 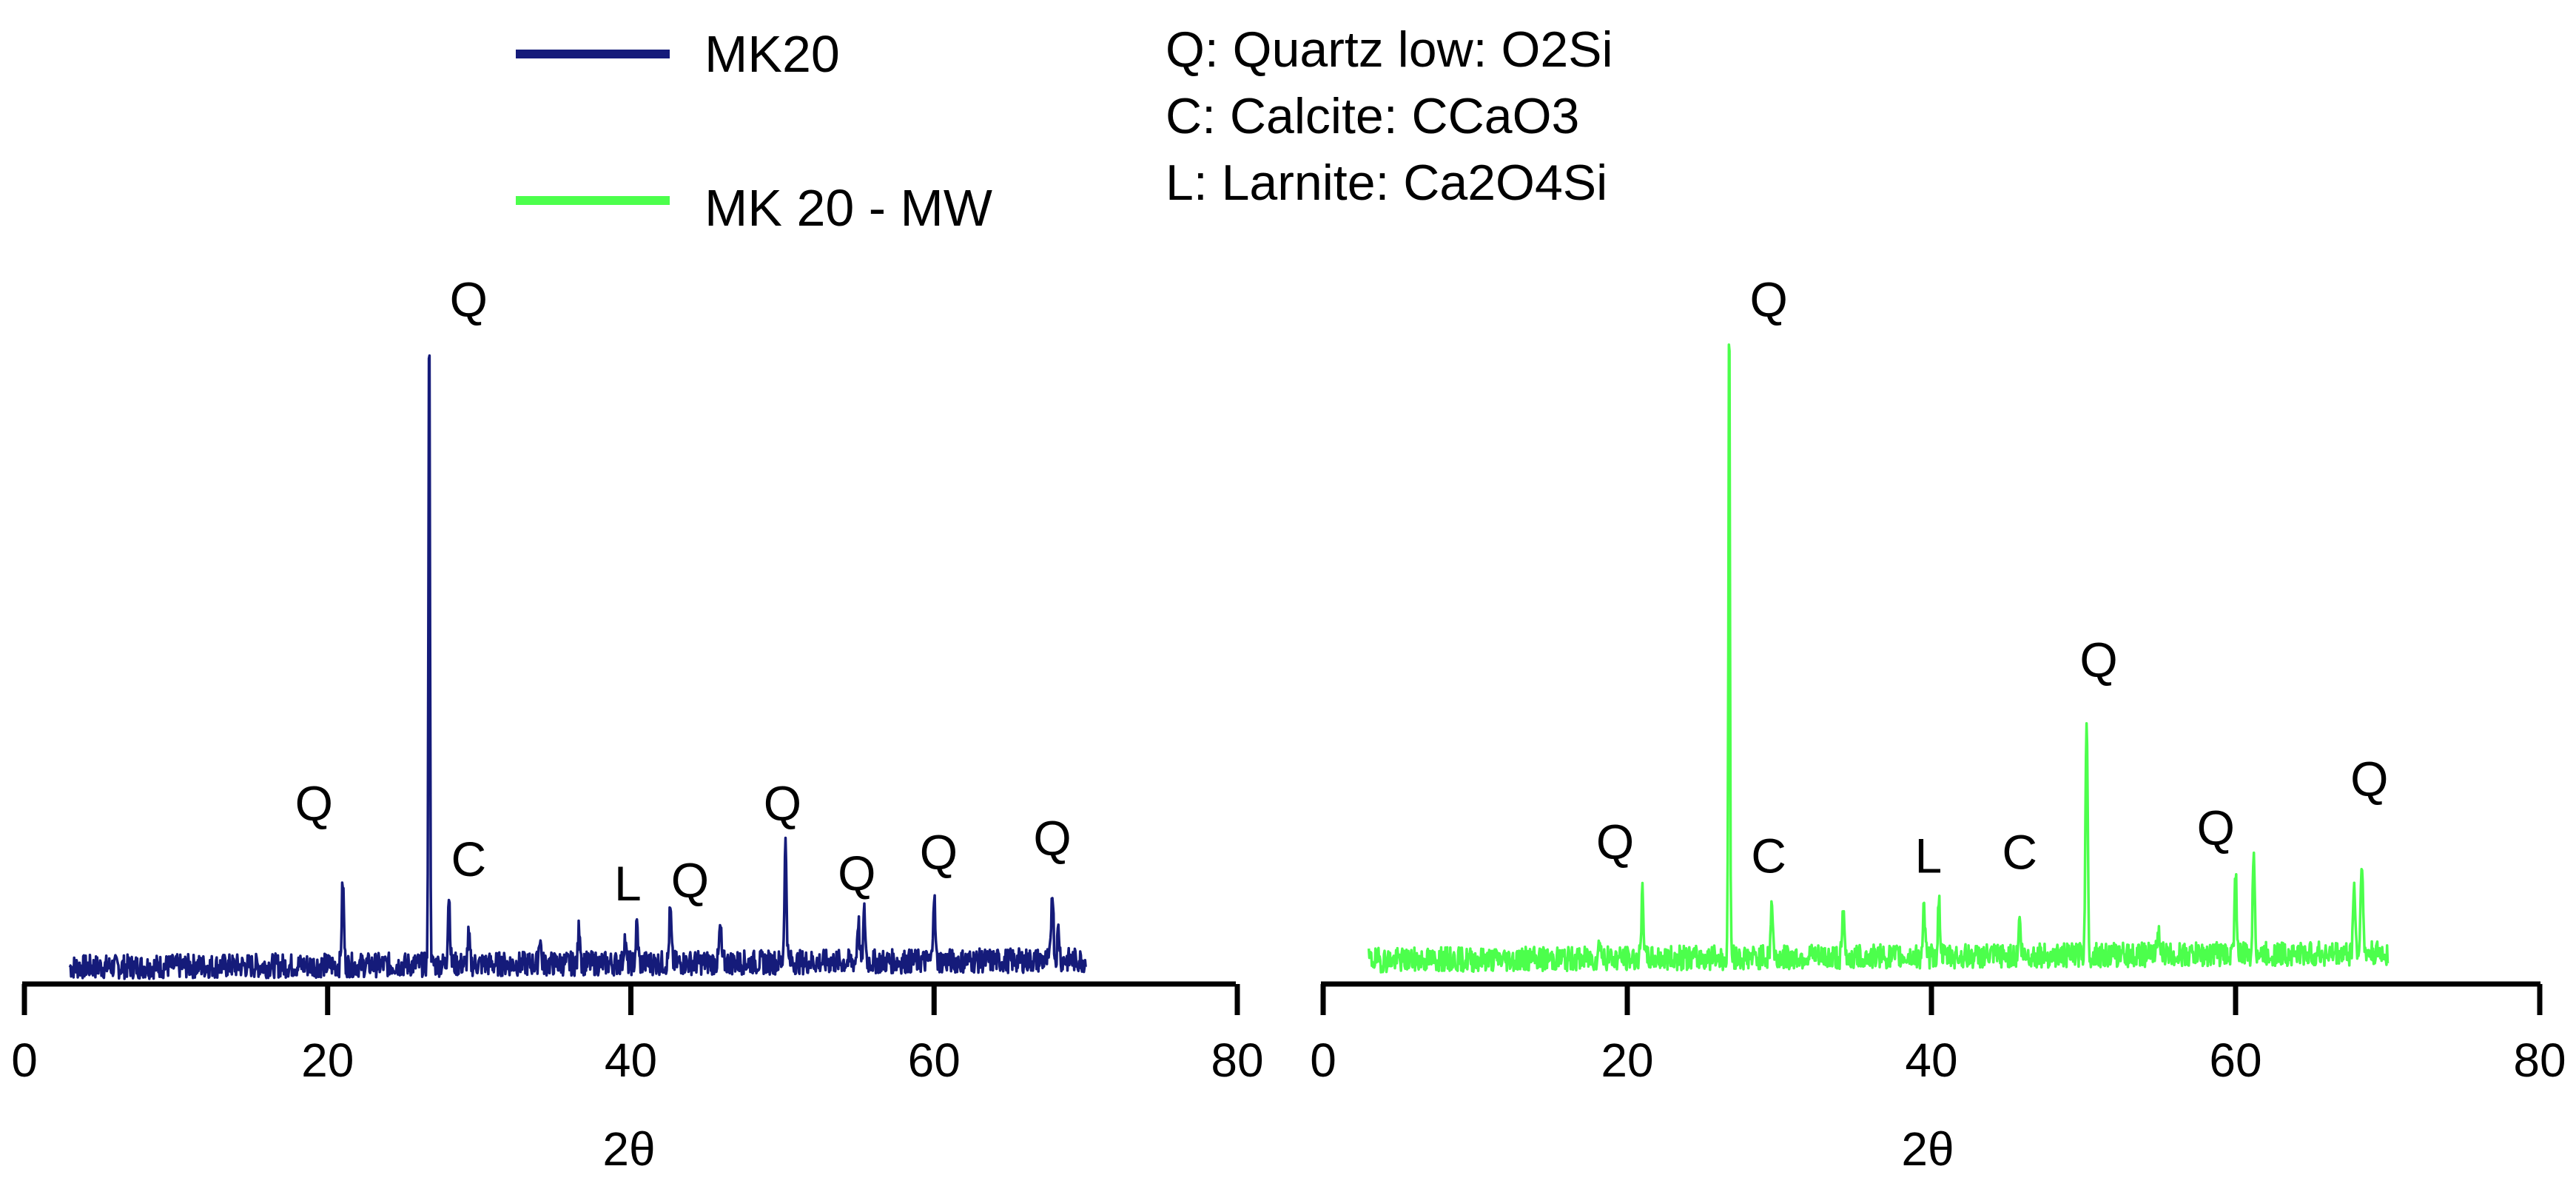 What do you see at coordinates (1372, 116) in the screenshot?
I see `phase-key-calcite: C: Calcite: CCaO3` at bounding box center [1372, 116].